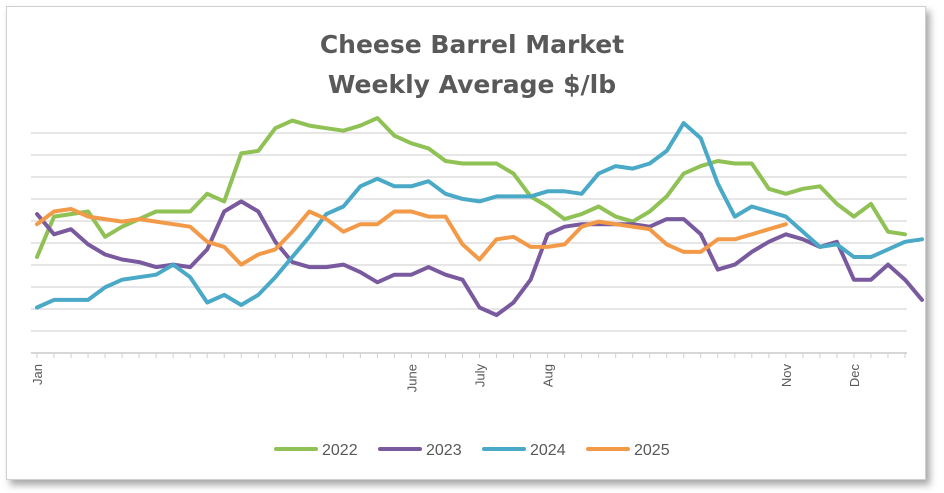 This screenshot has width=944, height=493. What do you see at coordinates (480, 376) in the screenshot?
I see `x-tick-label: July` at bounding box center [480, 376].